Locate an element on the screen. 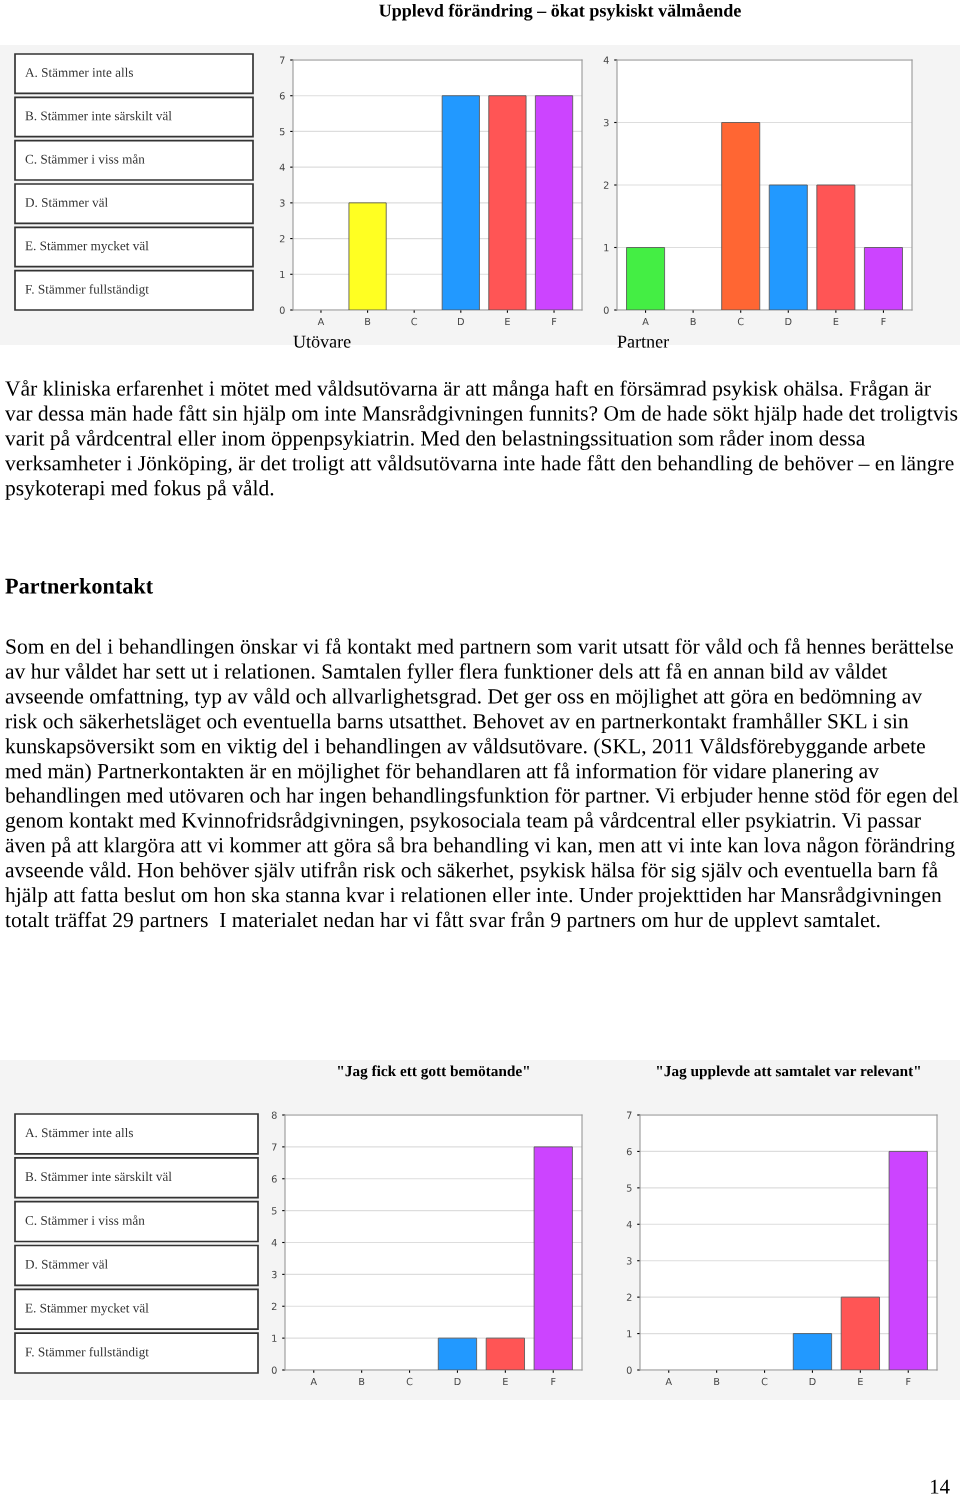 This screenshot has width=960, height=1500. text: Vår kliniska erfarenhet i mötet med våldsutövarna är att många haft en försämrad psykisk ohälsa. Frågan är var dessa män hade fått sin hjälp om inte Mansrådgivningen funnits? Om de hade sökt hjälp hade det troligtvis varit på vårdcentral eller inom öppenpsykiatrin. Med den belastningssituation som råder inom dessa verksamheter i Jönköping, är det troligt att våldsutövarna inte hade fått den behandling de behöver – en längre psykoterapi med fokus på våld. is located at coordinates (481, 440).